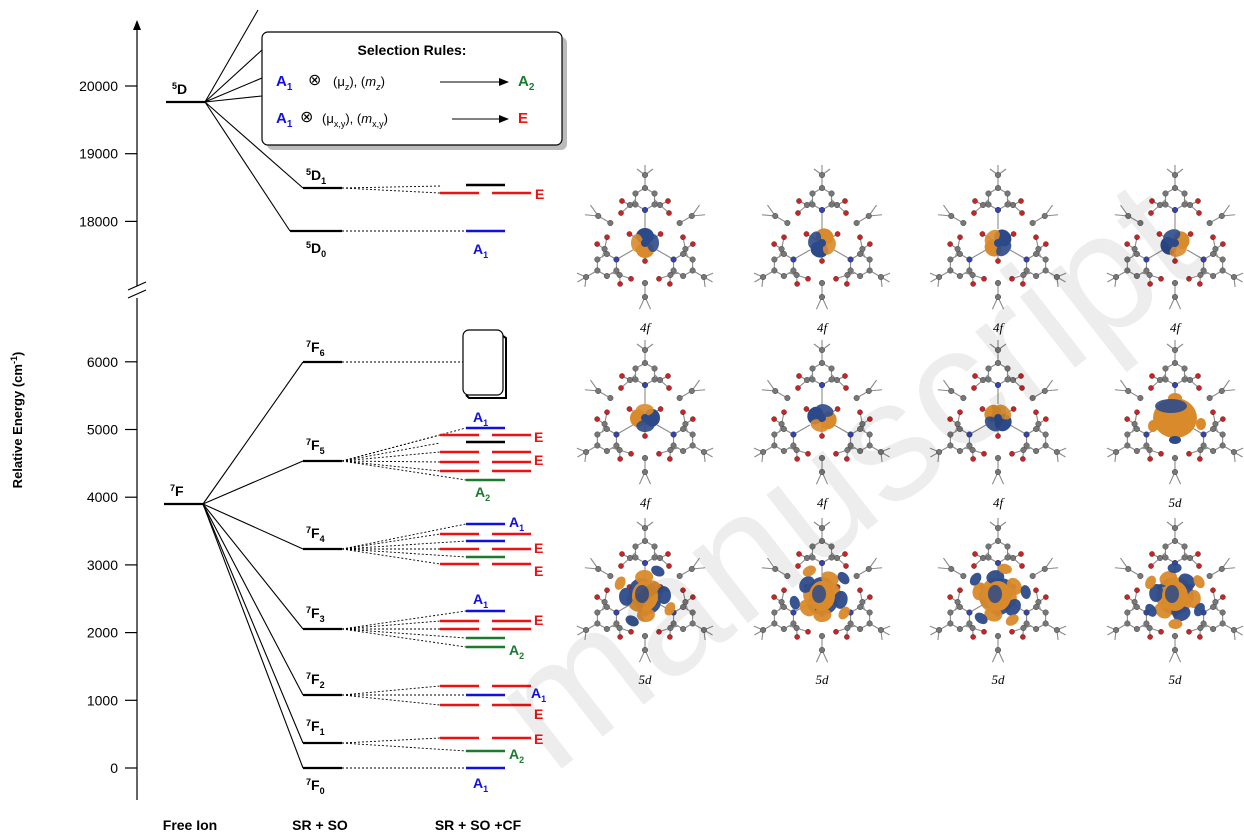 Image resolution: width=1244 pixels, height=836 pixels. Describe the element at coordinates (483, 362) in the screenshot. I see `f6-manifold-box` at that location.